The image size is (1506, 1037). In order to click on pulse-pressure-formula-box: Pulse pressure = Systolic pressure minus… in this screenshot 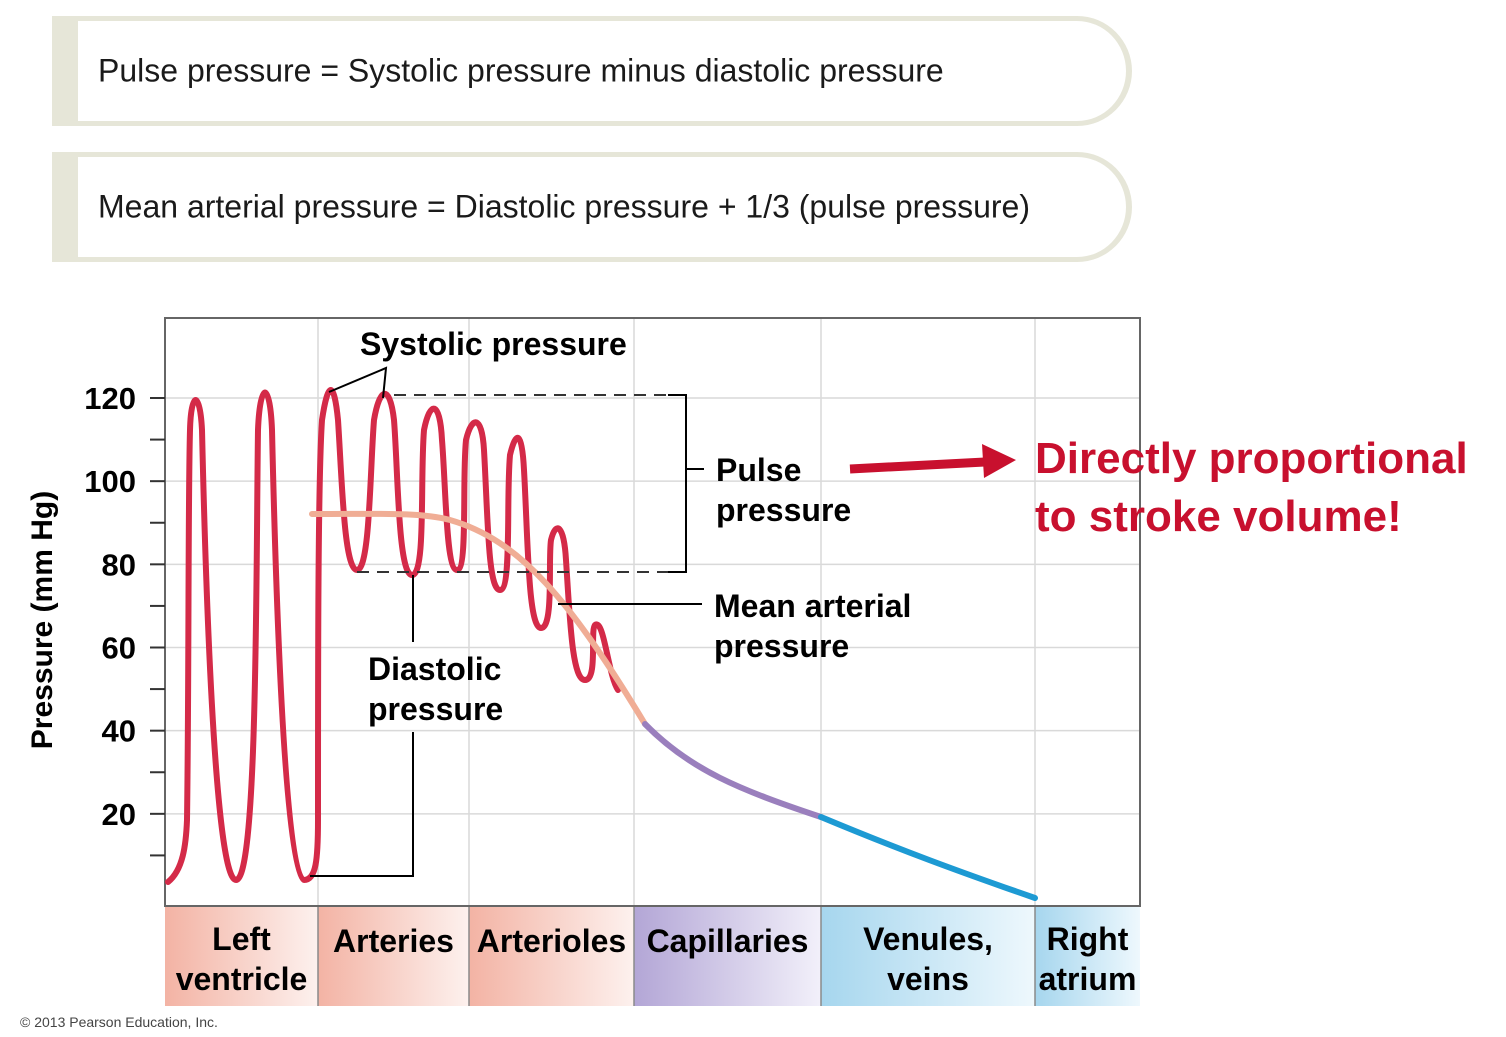, I will do `click(592, 71)`.